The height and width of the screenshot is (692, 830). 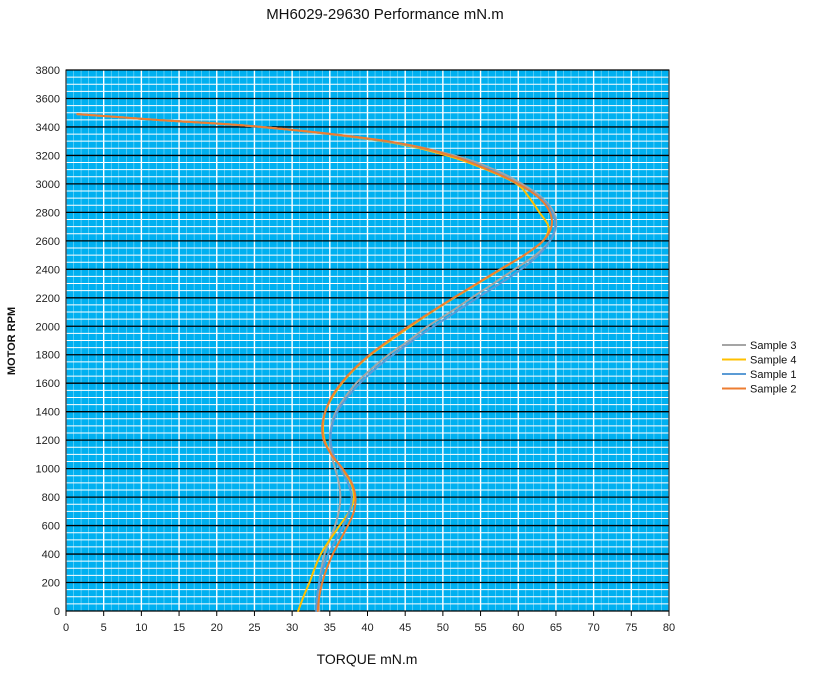 What do you see at coordinates (518, 628) in the screenshot?
I see `x-tick-label: 60` at bounding box center [518, 628].